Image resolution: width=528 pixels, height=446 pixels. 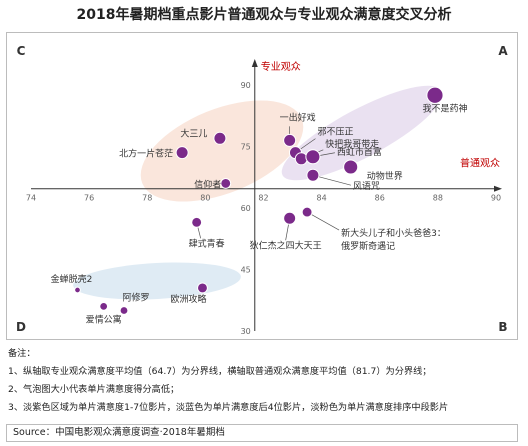 What do you see at coordinates (72, 279) in the screenshot?
I see `point-label: 金蝉脱壳2` at bounding box center [72, 279].